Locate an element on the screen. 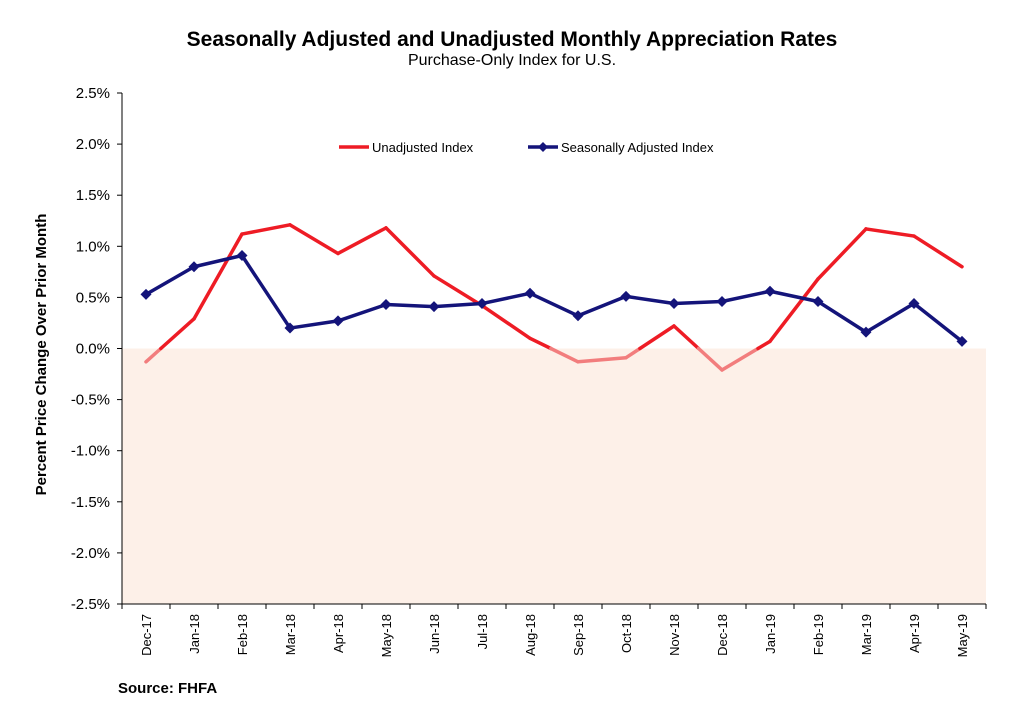 Image resolution: width=1024 pixels, height=709 pixels. legend-label-unadjusted: Unadjusted Index is located at coordinates (423, 147).